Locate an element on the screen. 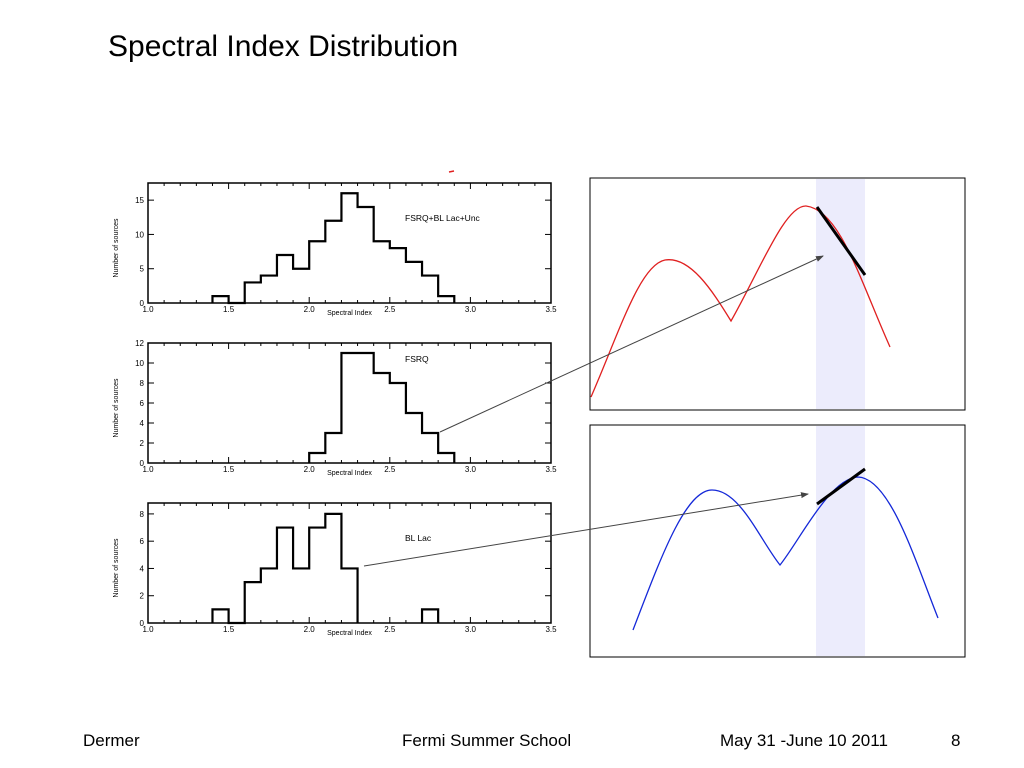 This screenshot has width=1024, height=768. y-tick-label: 12 is located at coordinates (139, 343).